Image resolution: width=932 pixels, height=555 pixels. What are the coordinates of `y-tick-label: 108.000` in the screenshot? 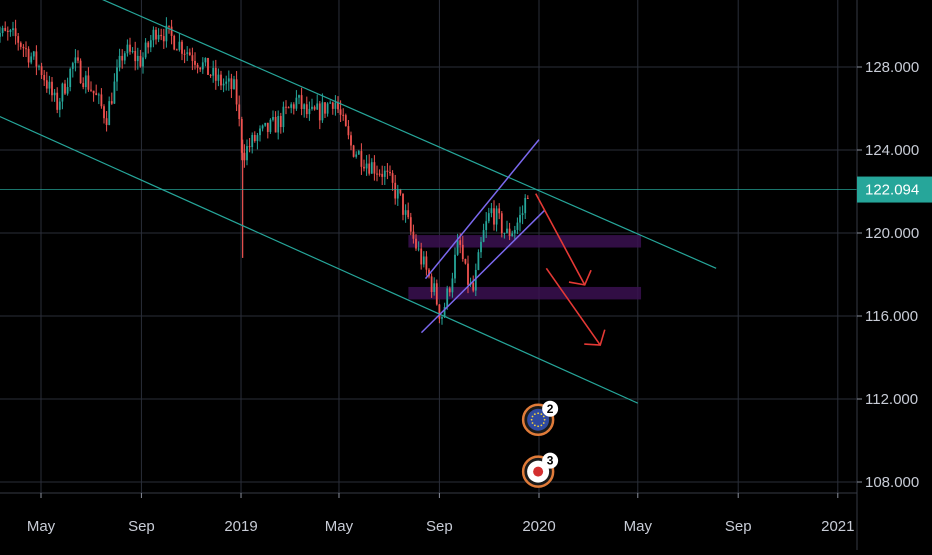 It's located at (892, 482).